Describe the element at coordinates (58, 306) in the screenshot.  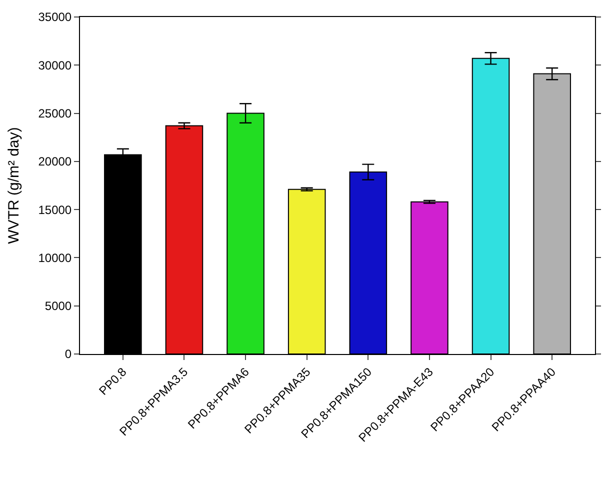
I see `y-tick-label: 5000` at that location.